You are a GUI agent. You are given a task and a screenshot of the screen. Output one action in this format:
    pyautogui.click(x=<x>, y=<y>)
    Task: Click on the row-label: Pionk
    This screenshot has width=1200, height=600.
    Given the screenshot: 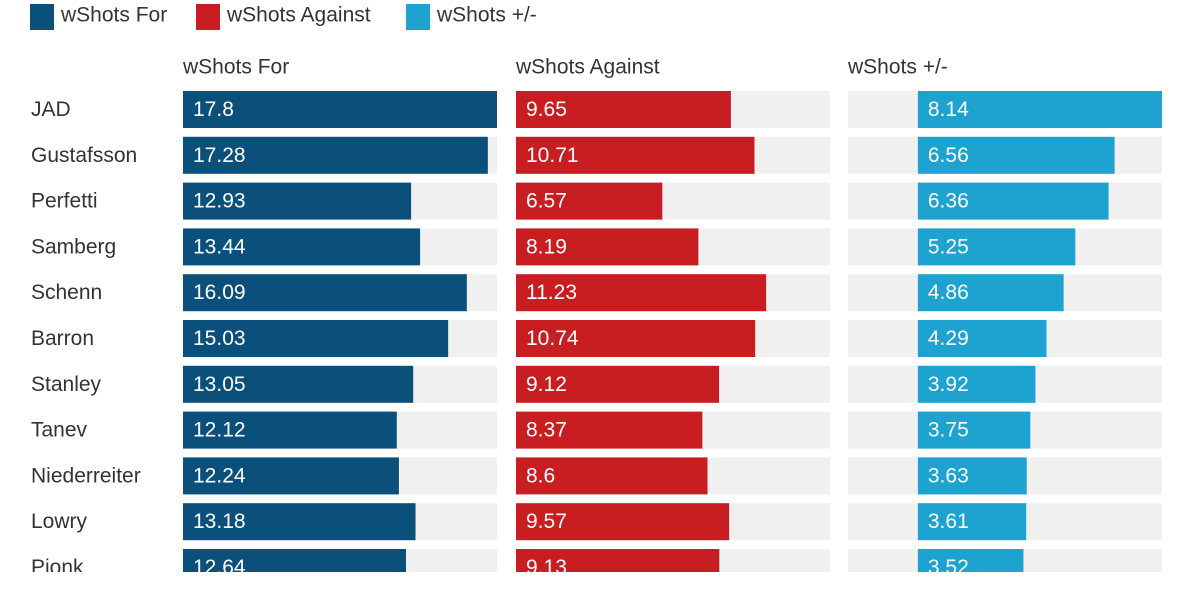 What is the action you would take?
    pyautogui.click(x=57, y=567)
    